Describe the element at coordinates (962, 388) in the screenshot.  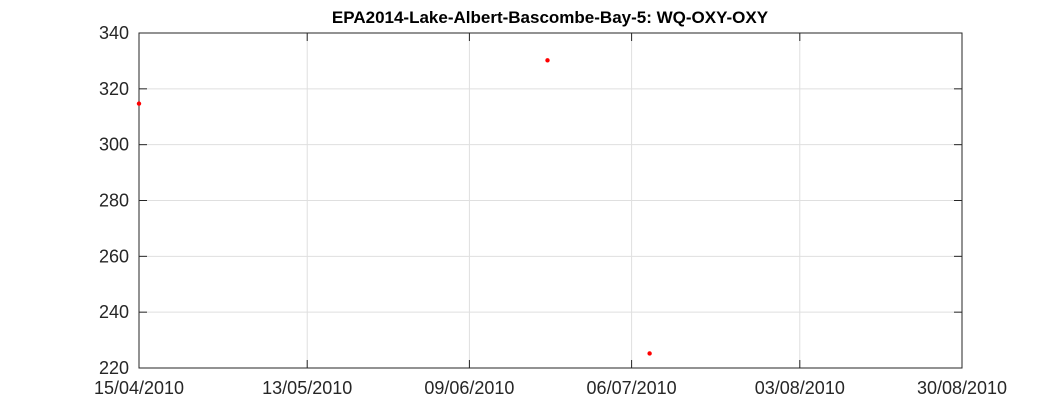
I see `x-tick-label: 30/08/2010` at that location.